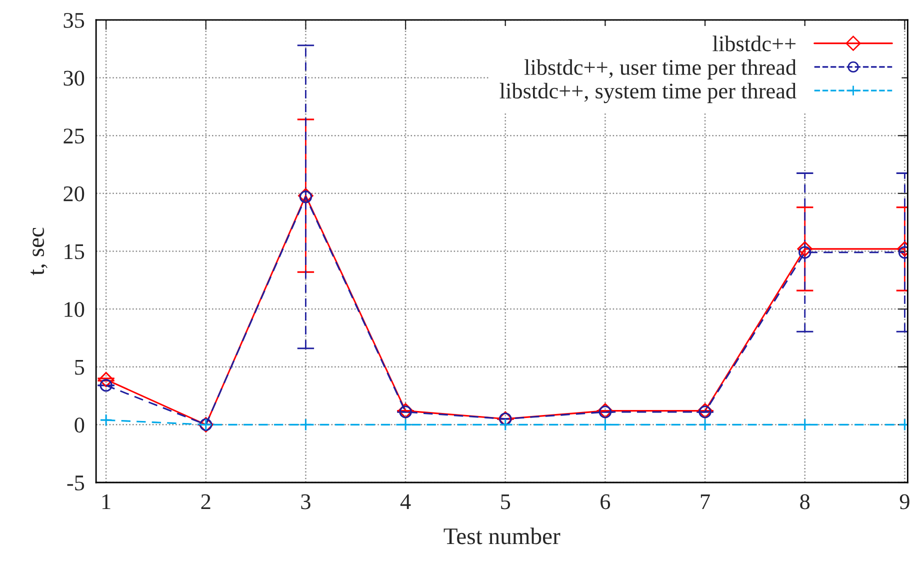 The image size is (915, 571). I want to click on x-tick-label: 3, so click(305, 502).